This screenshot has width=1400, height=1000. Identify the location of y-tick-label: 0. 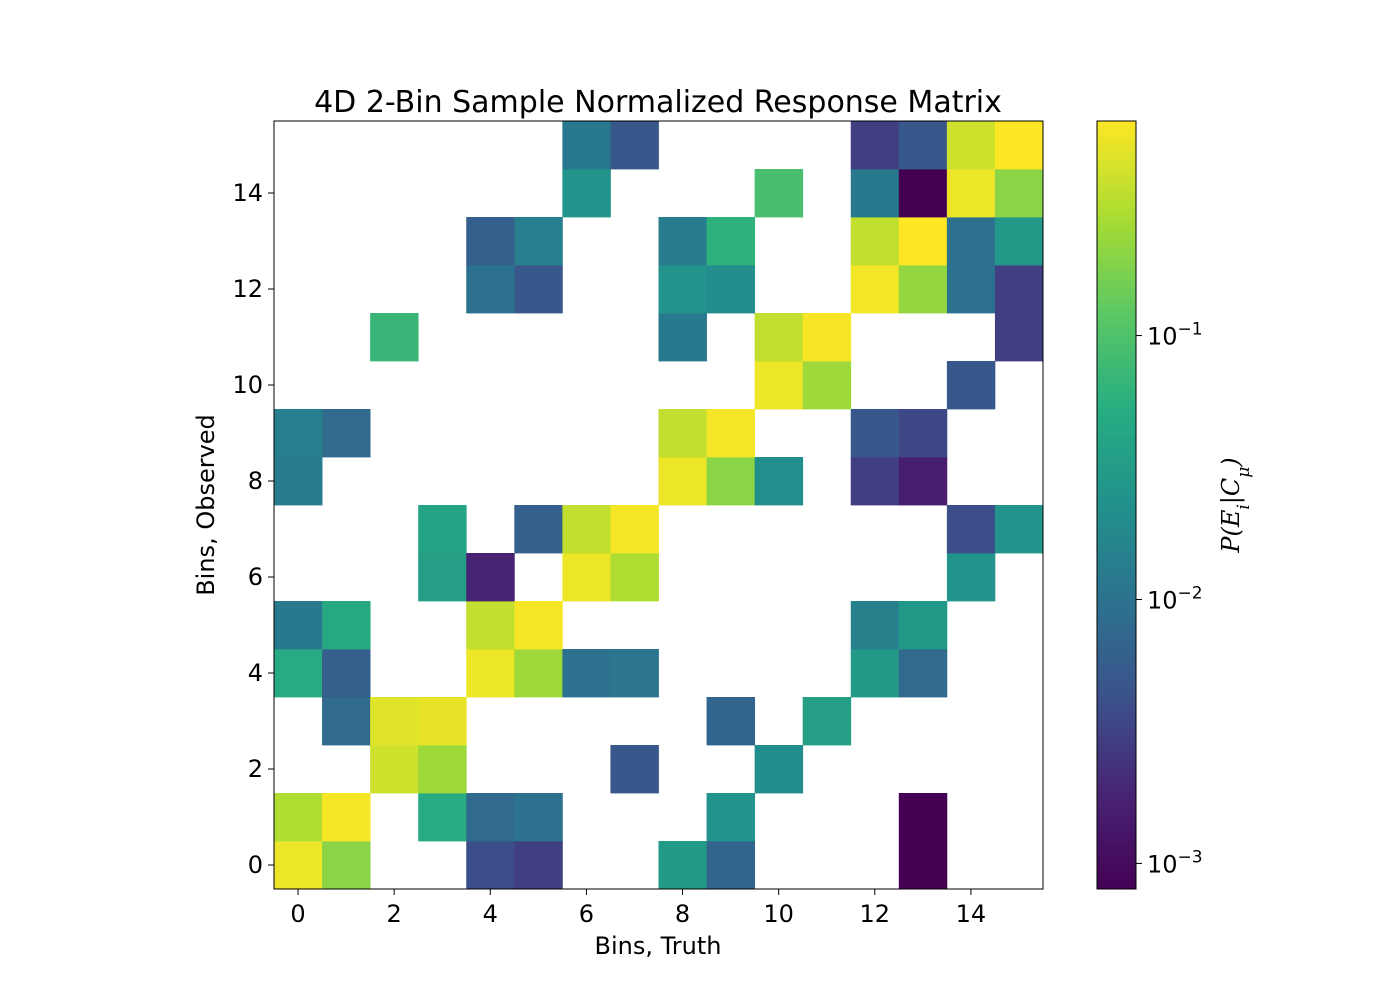
(255, 865).